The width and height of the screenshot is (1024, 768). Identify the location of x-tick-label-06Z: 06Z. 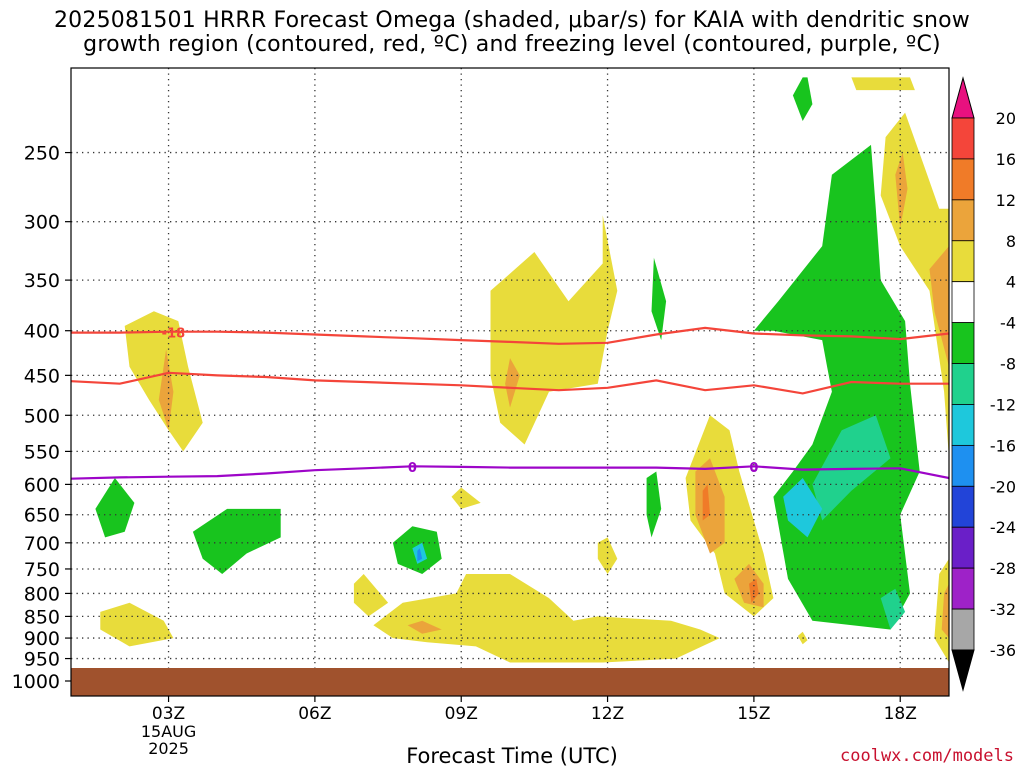
(314, 714).